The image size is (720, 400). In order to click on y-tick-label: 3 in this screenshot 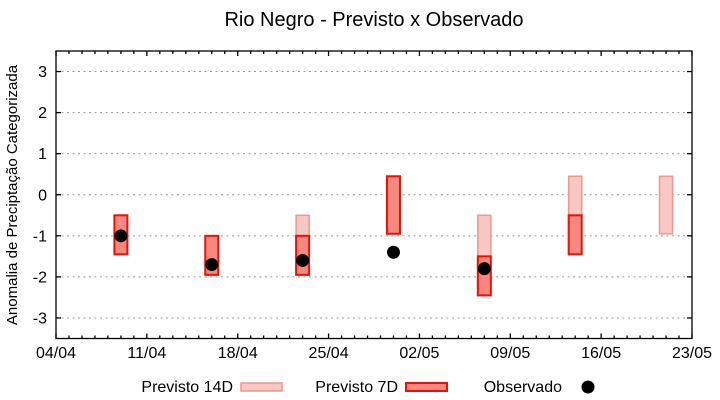, I will do `click(42, 72)`.